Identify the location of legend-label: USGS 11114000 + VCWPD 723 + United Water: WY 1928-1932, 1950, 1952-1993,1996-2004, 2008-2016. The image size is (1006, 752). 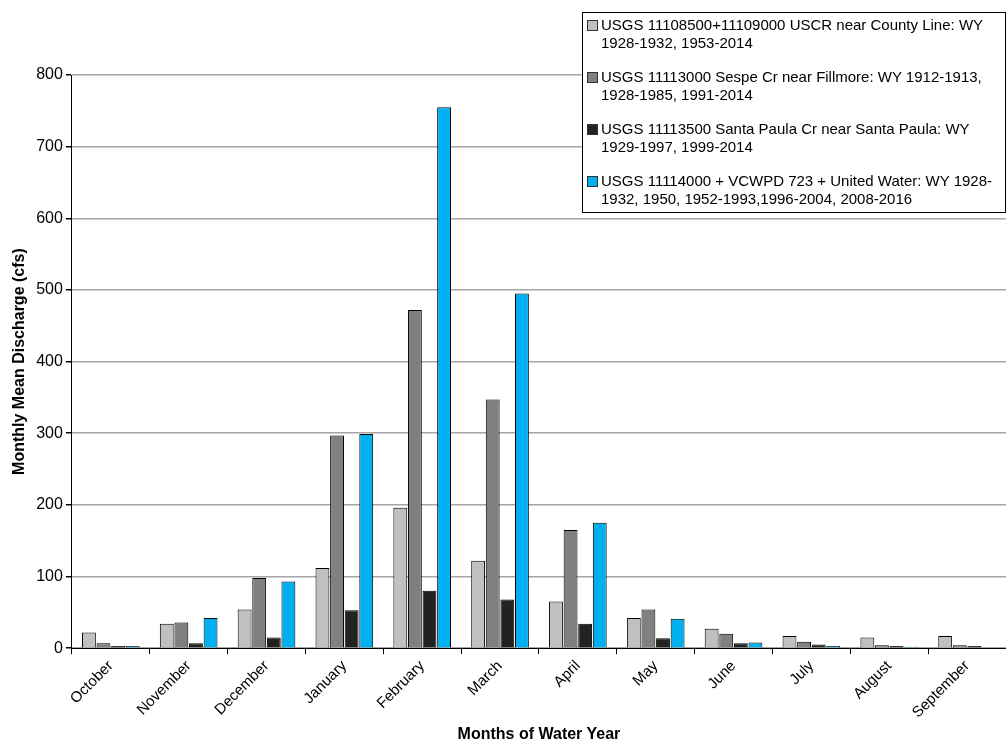
(797, 190).